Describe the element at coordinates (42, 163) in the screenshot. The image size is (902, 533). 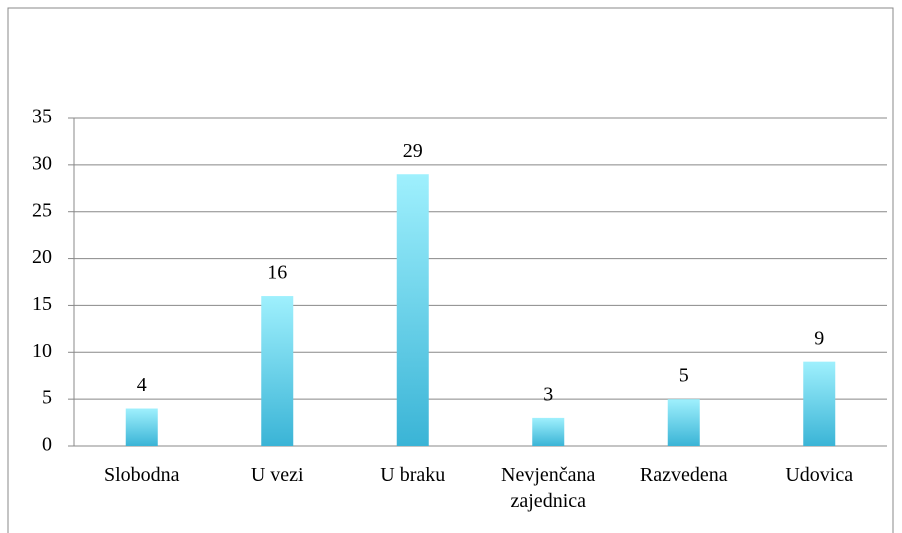
I see `y-tick-label: 30` at that location.